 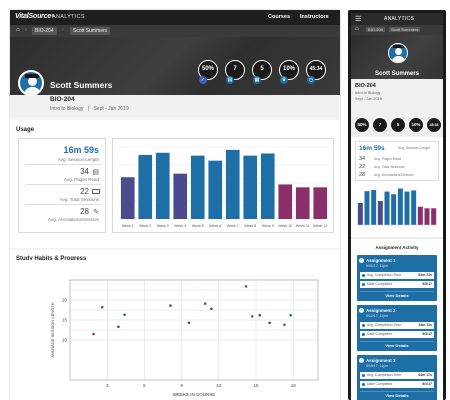 I want to click on mobile-student-name: Scott Summers, so click(x=396, y=74).